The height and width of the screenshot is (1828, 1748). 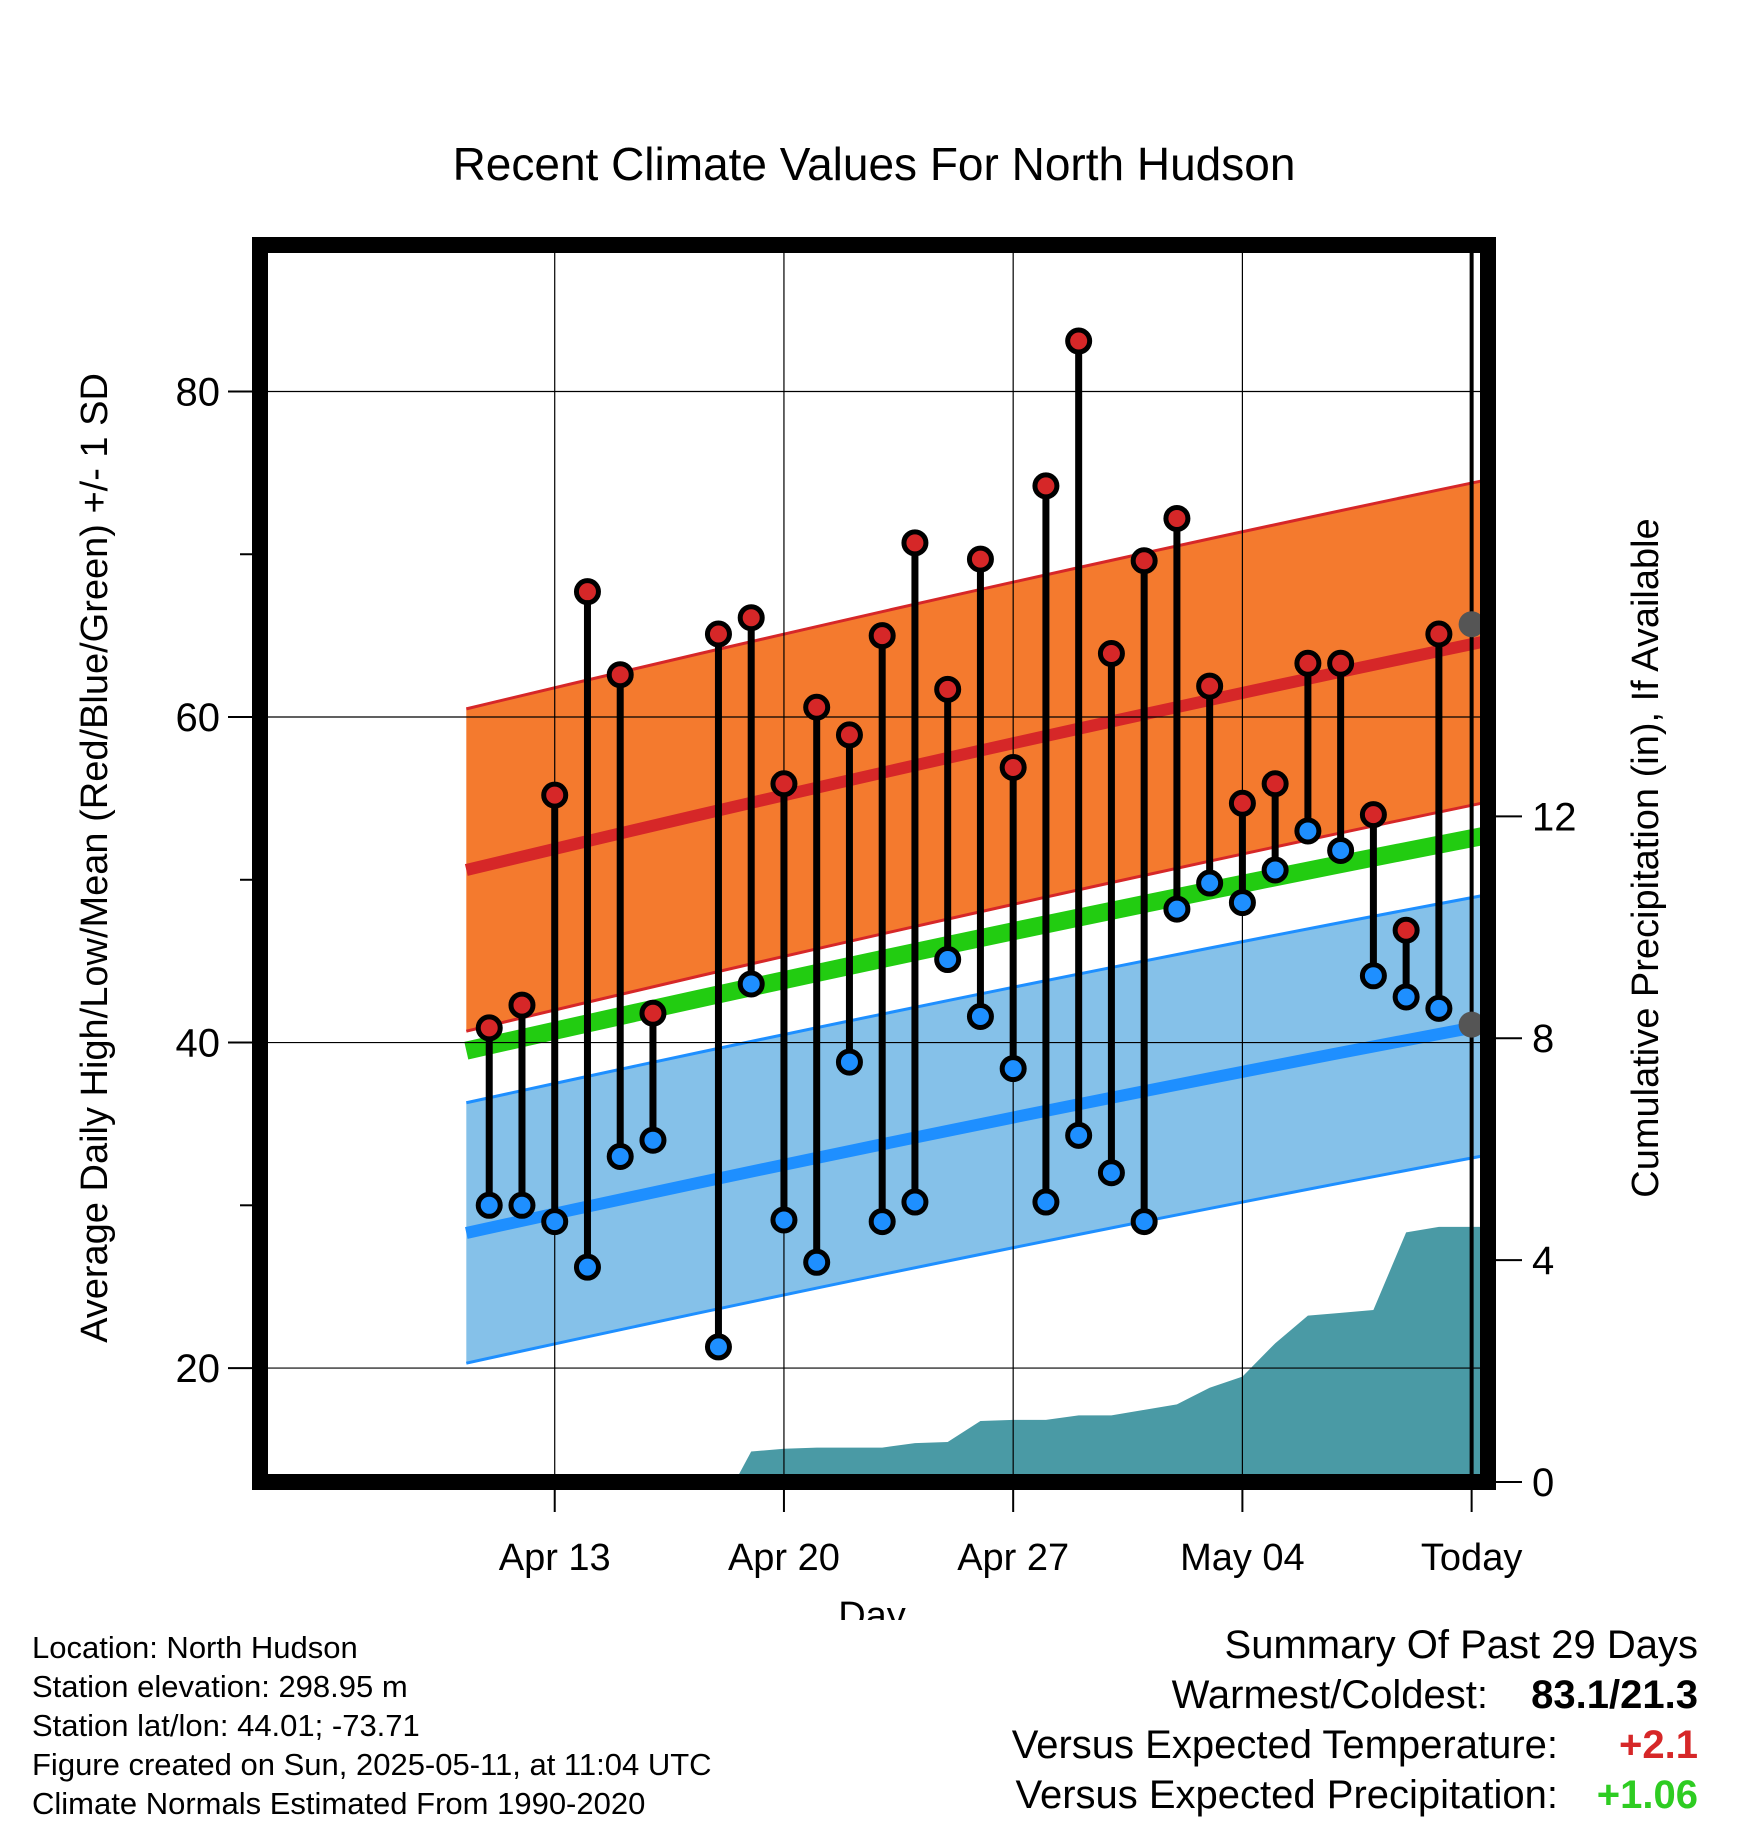 I want to click on low-sd-value: ±8°F, so click(x=1533, y=976).